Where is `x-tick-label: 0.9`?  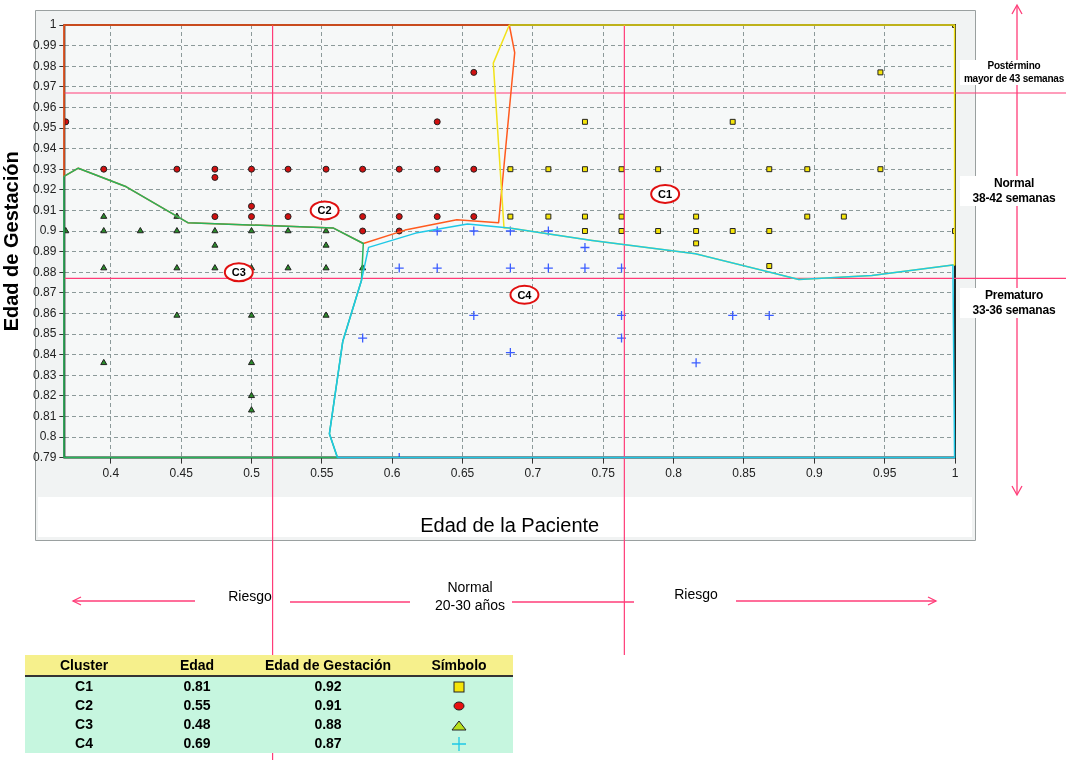
x-tick-label: 0.9 is located at coordinates (814, 473).